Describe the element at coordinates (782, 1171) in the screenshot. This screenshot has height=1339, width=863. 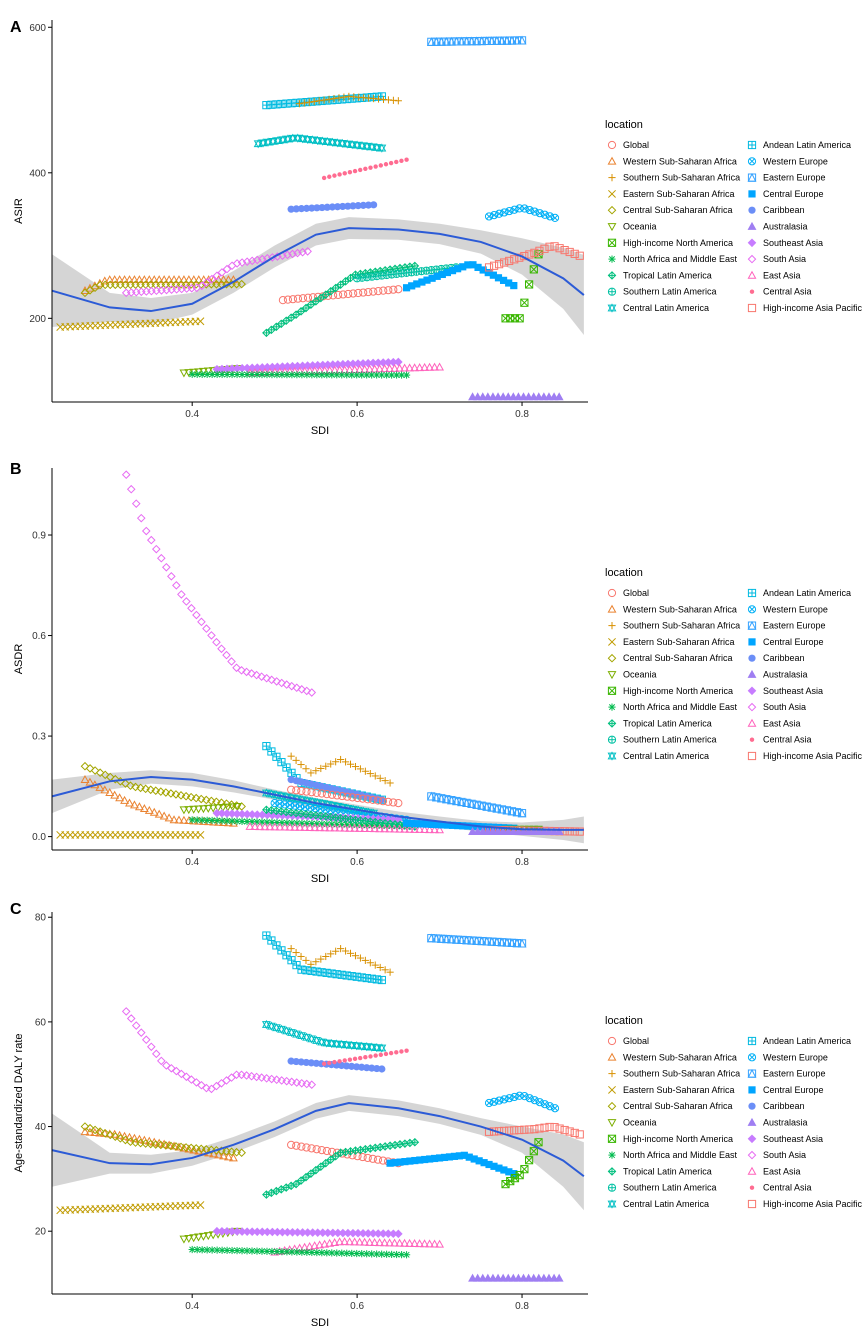
I see `legend-label: East Asia` at that location.